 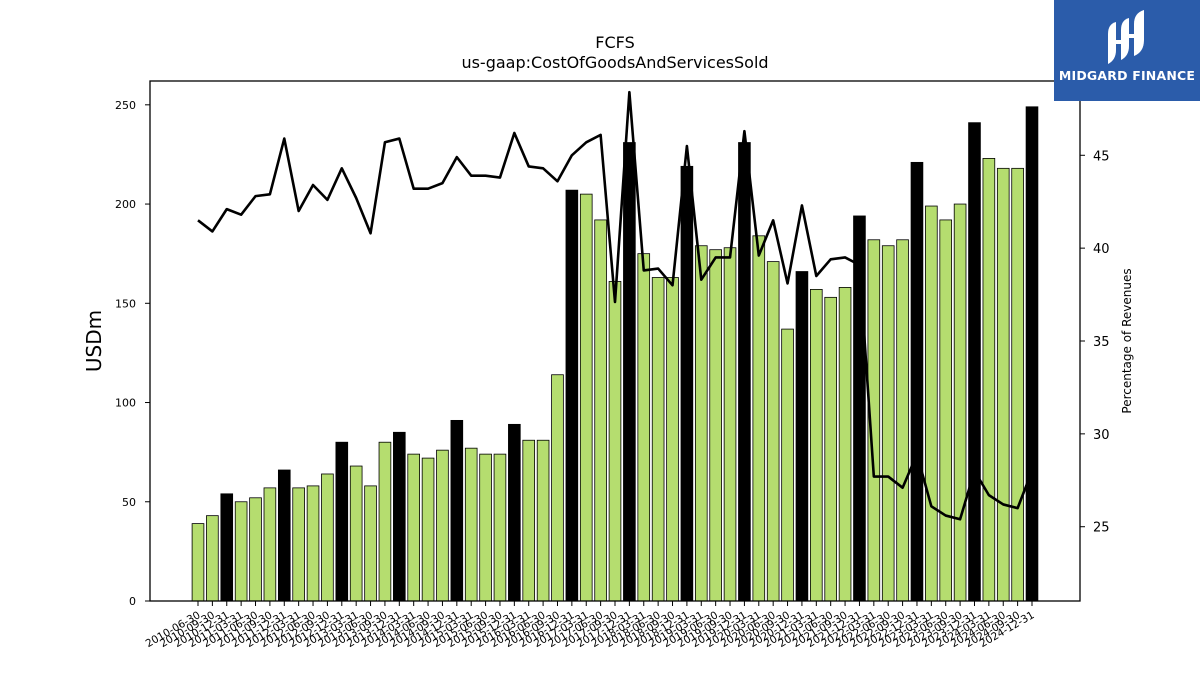 What do you see at coordinates (129, 502) in the screenshot?
I see `y-tick-label: 50` at bounding box center [129, 502].